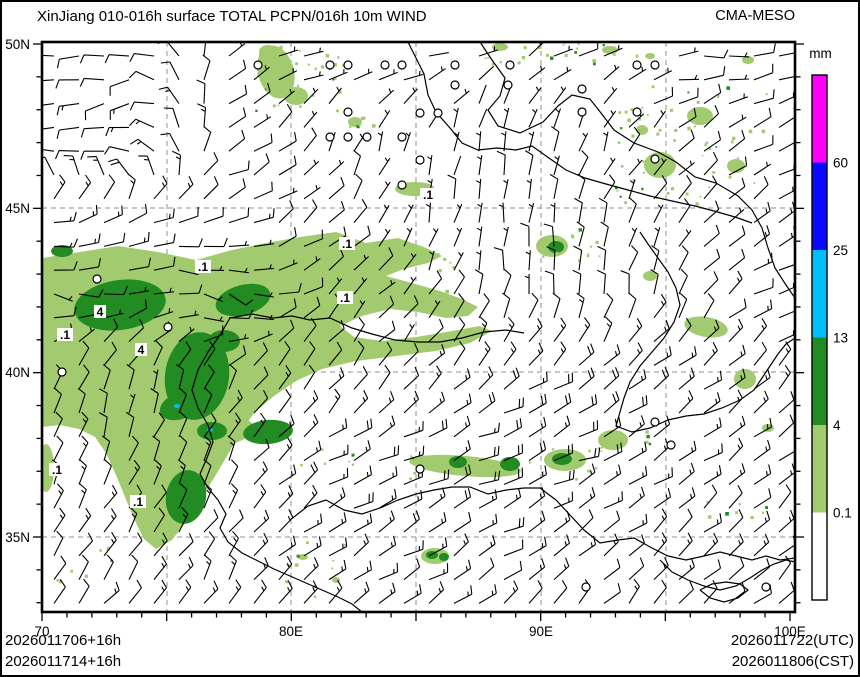  Describe the element at coordinates (840, 338) in the screenshot. I see `colorbar-tick-label: 13` at that location.